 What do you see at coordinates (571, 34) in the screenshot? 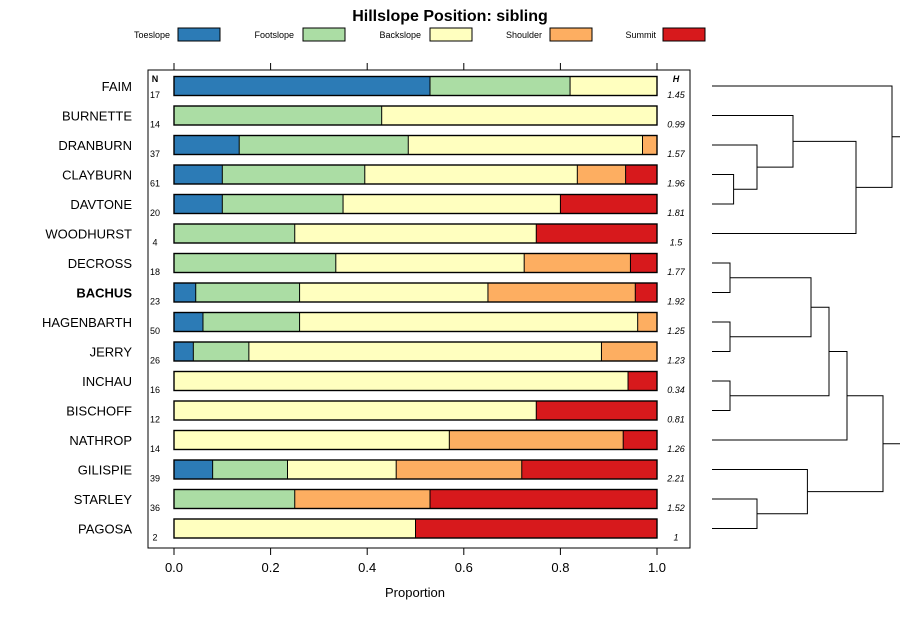
I see `legend-swatch-shoulder` at bounding box center [571, 34].